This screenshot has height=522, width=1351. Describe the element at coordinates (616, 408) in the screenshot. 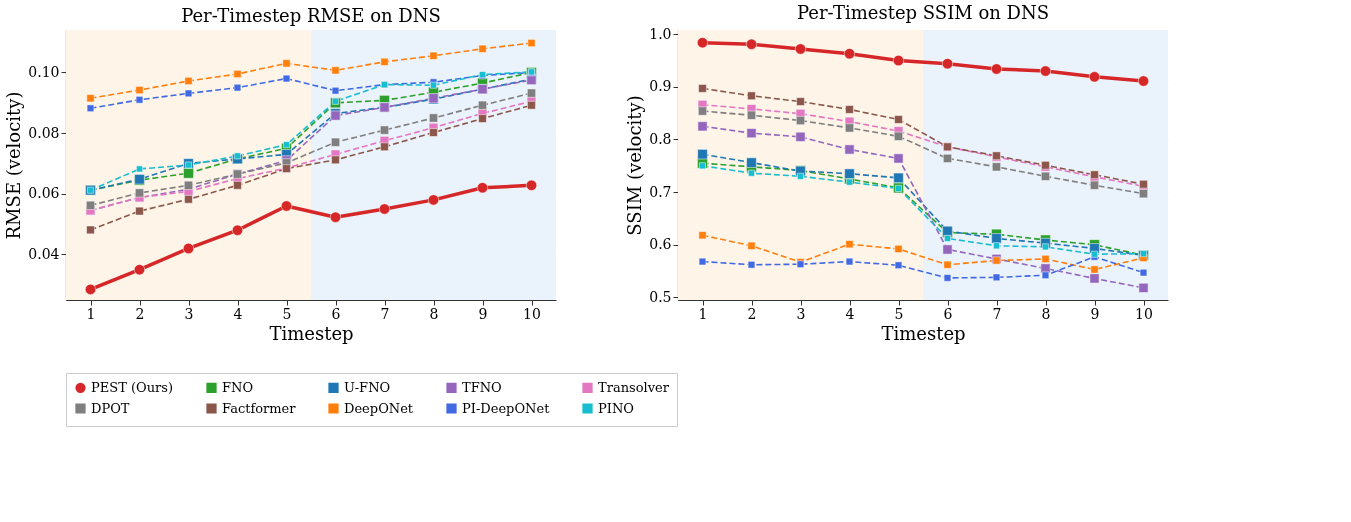

I see `legend-label: PINO` at that location.